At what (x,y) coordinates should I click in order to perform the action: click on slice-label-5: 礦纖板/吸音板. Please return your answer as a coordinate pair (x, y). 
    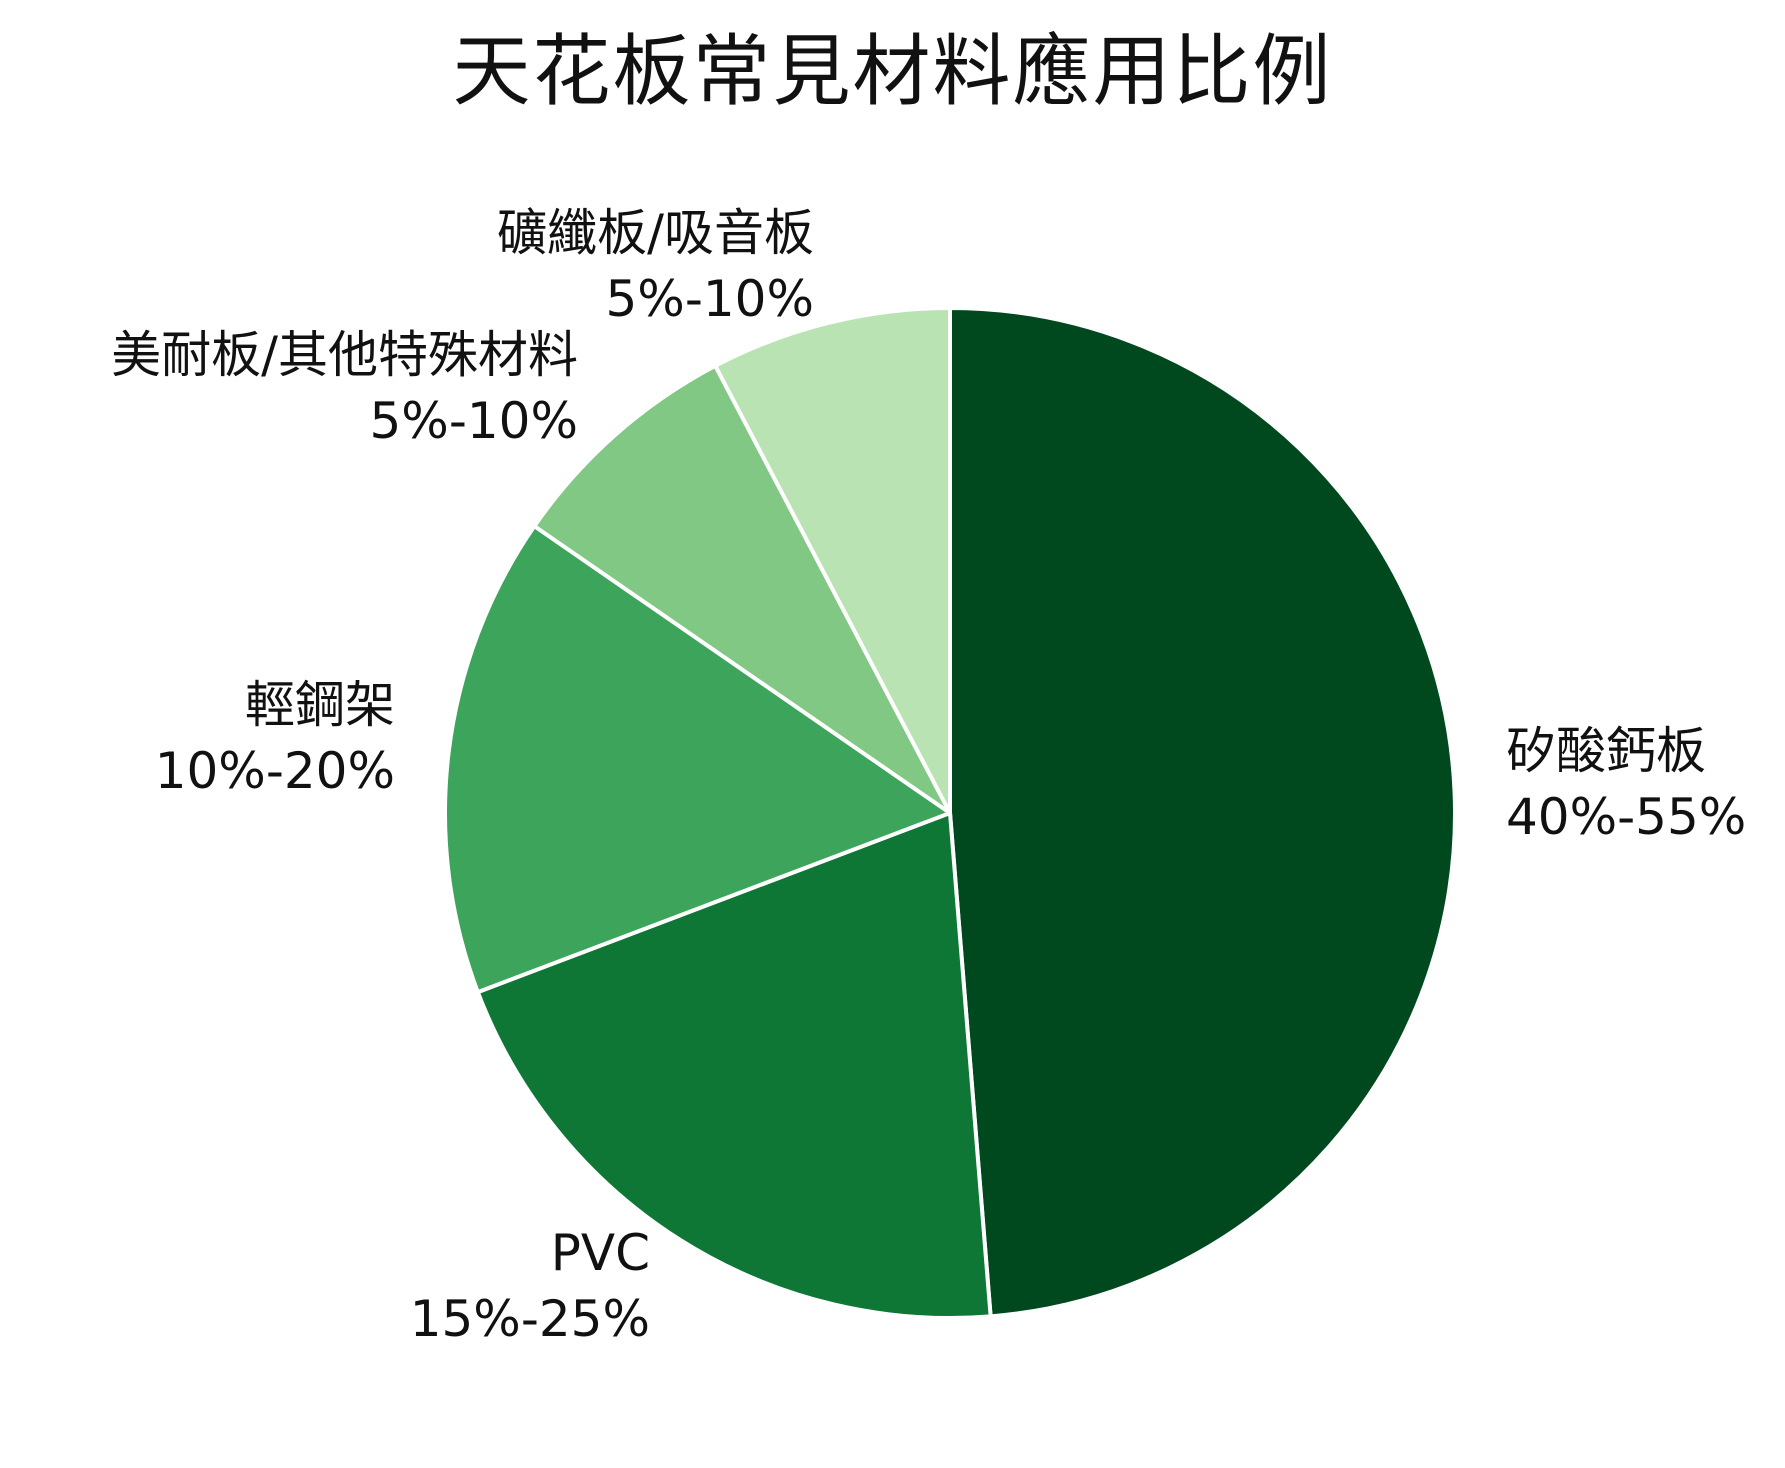
    Looking at the image, I should click on (655, 233).